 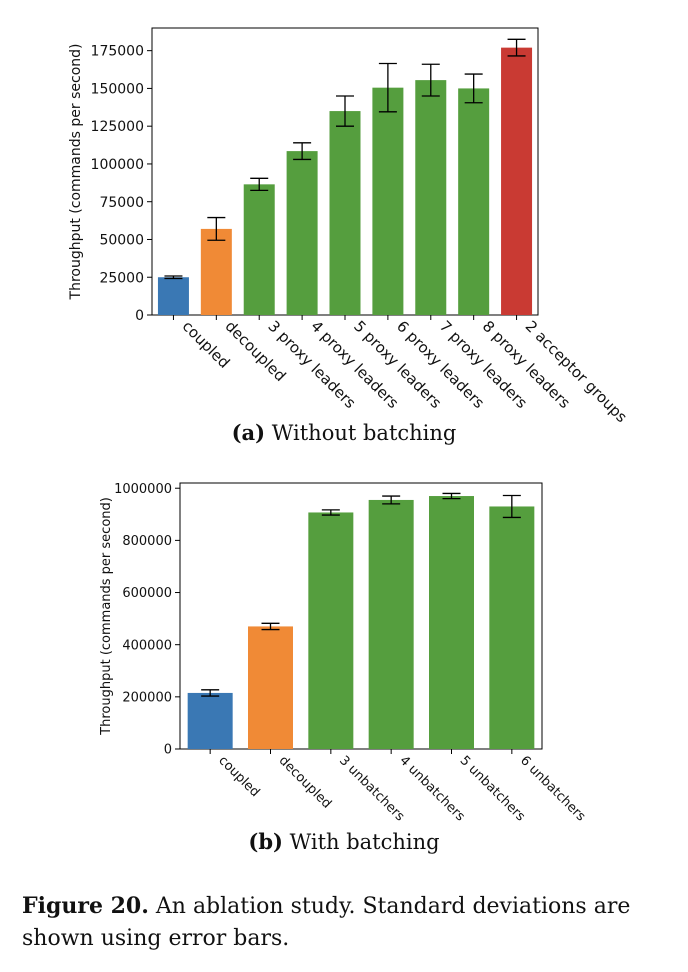 I want to click on y-tick-label-b: 1000000, so click(x=143, y=489).